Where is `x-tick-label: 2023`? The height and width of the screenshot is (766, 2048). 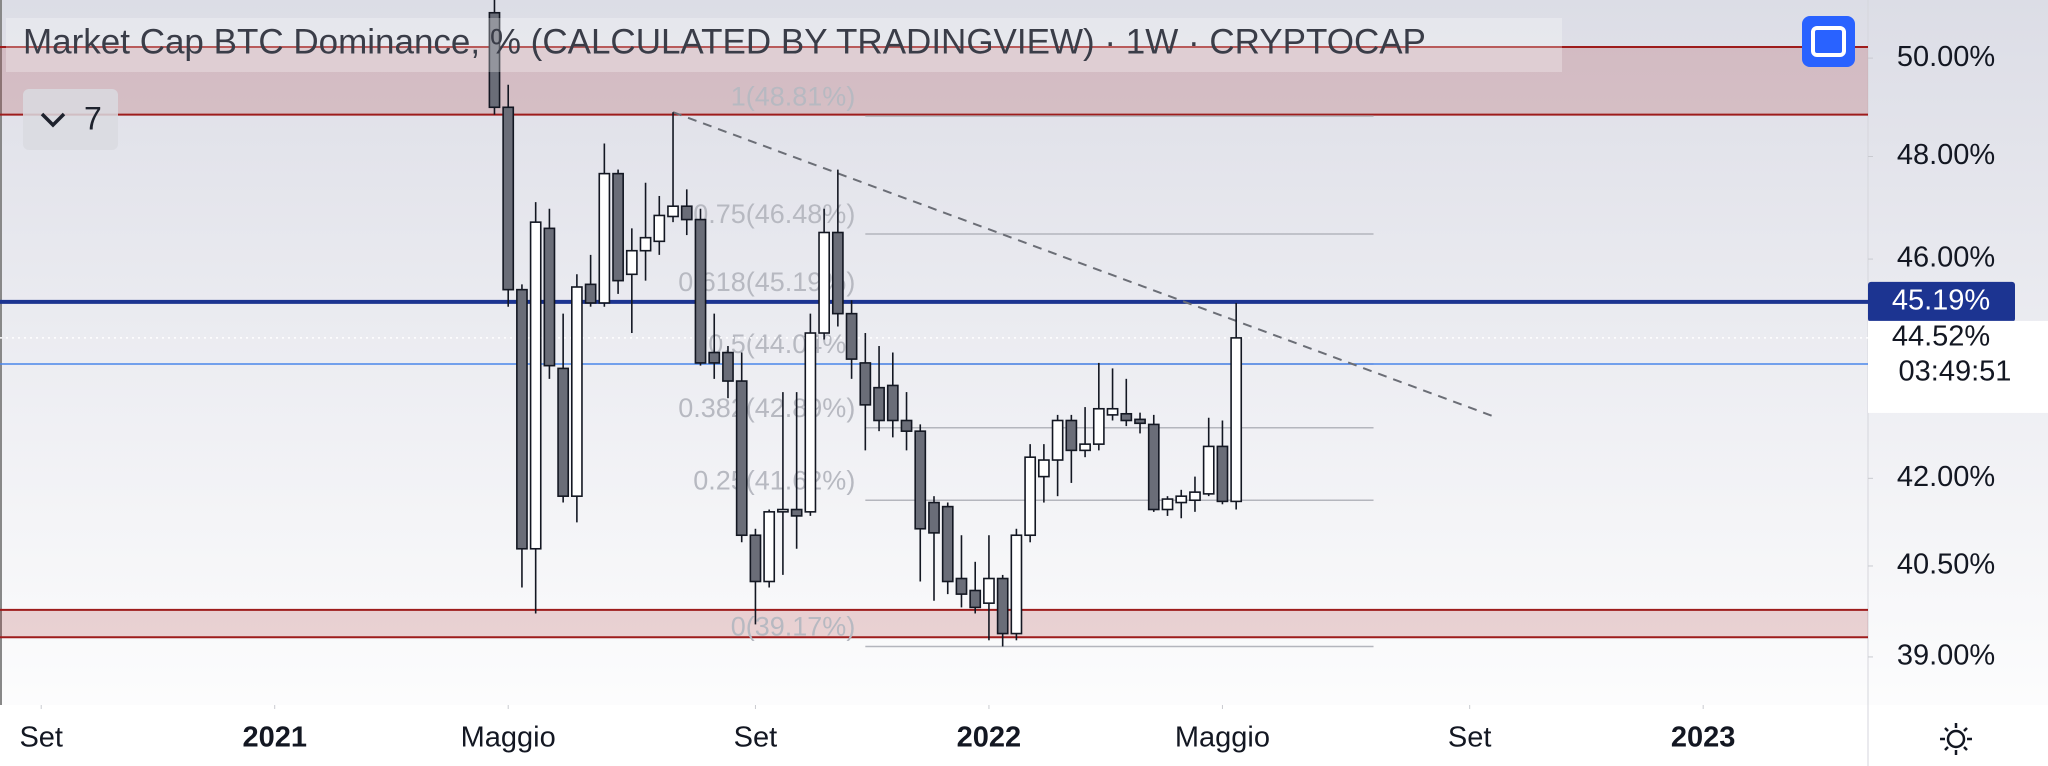
x-tick-label: 2023 is located at coordinates (1703, 738).